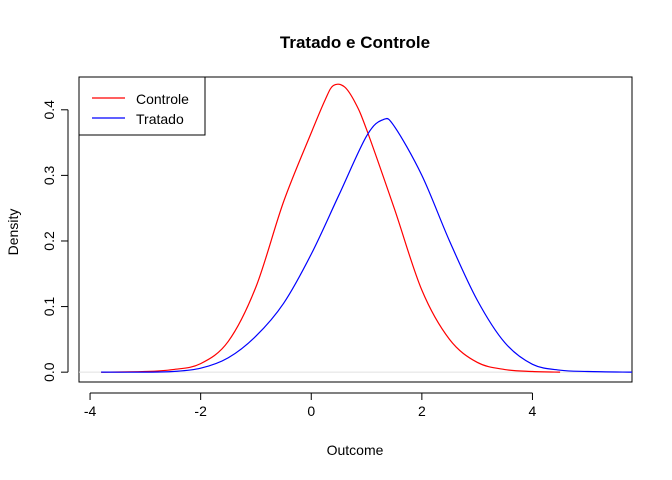 This screenshot has height=480, width=672. Describe the element at coordinates (355, 42) in the screenshot. I see `chart-title: Tratado e Controle` at that location.